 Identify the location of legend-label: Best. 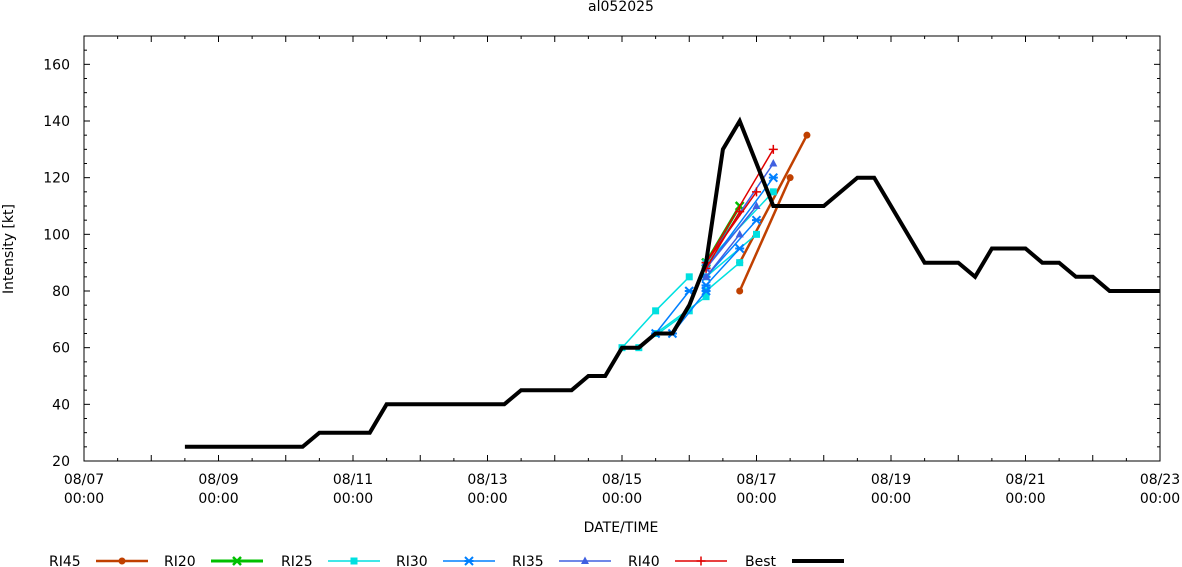
(761, 560).